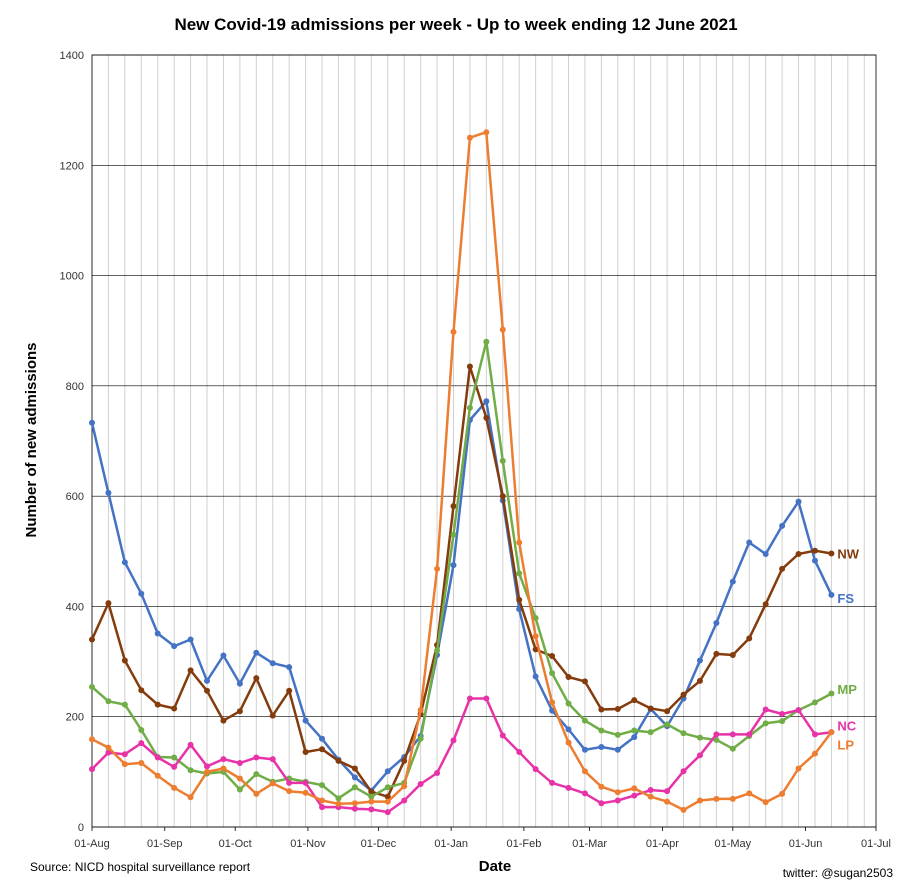 The width and height of the screenshot is (911, 893). What do you see at coordinates (845, 744) in the screenshot?
I see `series-label-lp: LP` at bounding box center [845, 744].